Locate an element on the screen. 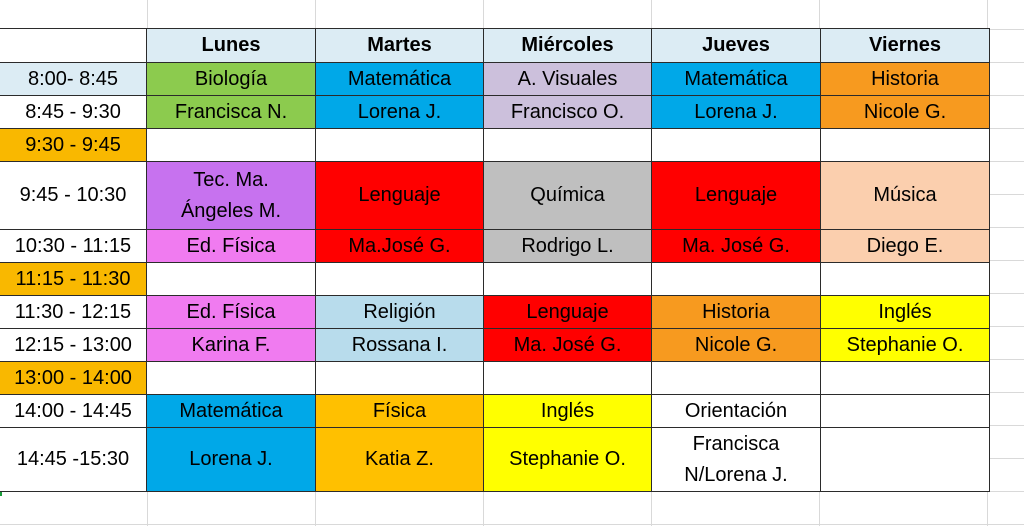  cell-text: Tec. Ma. is located at coordinates (231, 179).